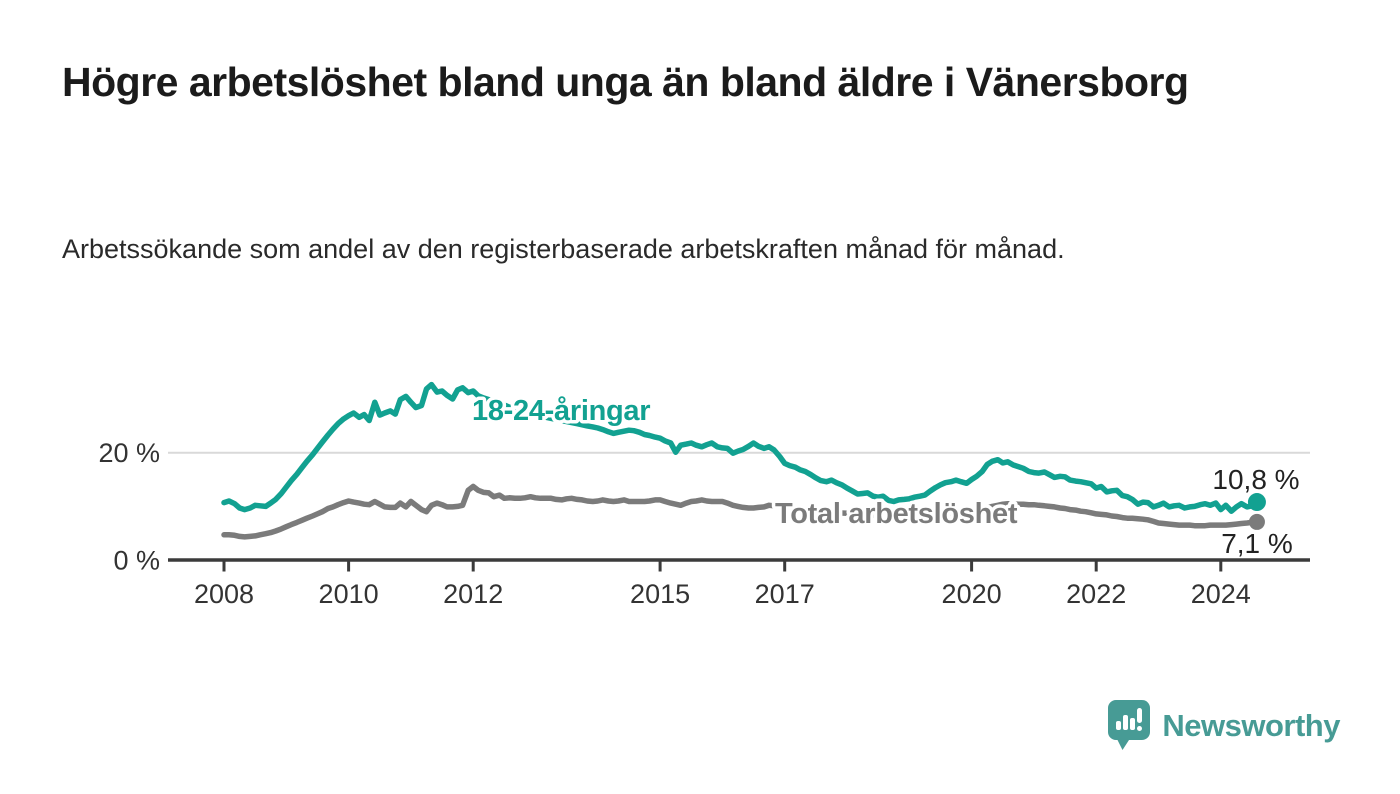 The height and width of the screenshot is (794, 1400). I want to click on end-value-label-total: 7,1 %, so click(1257, 543).